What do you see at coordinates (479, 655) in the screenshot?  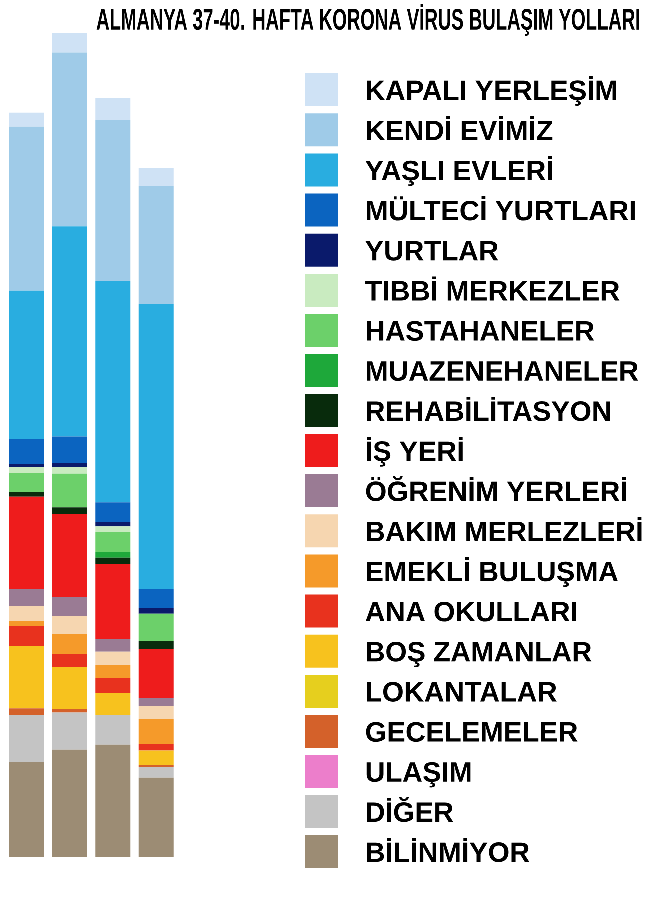 I see `legend-label: BOŞ ZAMANLAR` at bounding box center [479, 655].